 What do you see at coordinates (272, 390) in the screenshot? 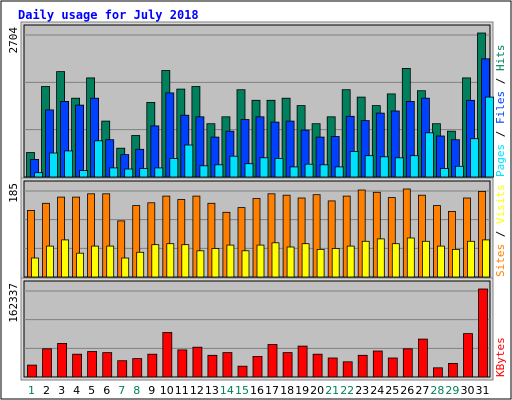
I see `day-label-17: 17` at bounding box center [272, 390].